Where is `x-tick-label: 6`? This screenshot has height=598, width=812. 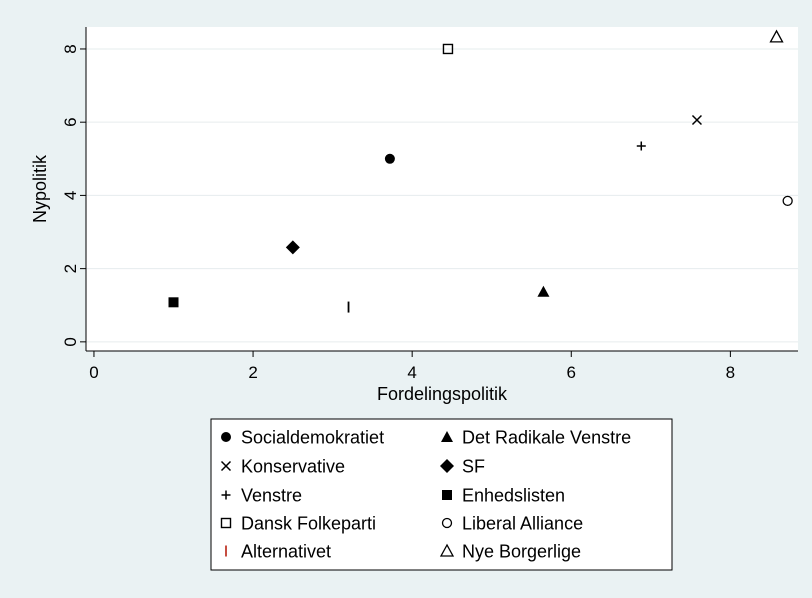 x-tick-label: 6 is located at coordinates (571, 372).